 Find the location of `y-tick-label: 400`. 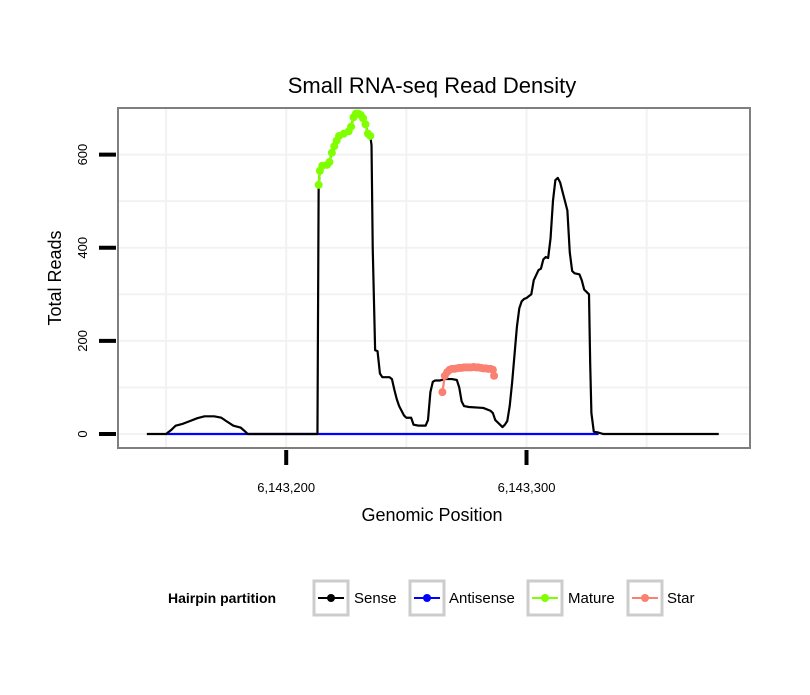

y-tick-label: 400 is located at coordinates (82, 248).